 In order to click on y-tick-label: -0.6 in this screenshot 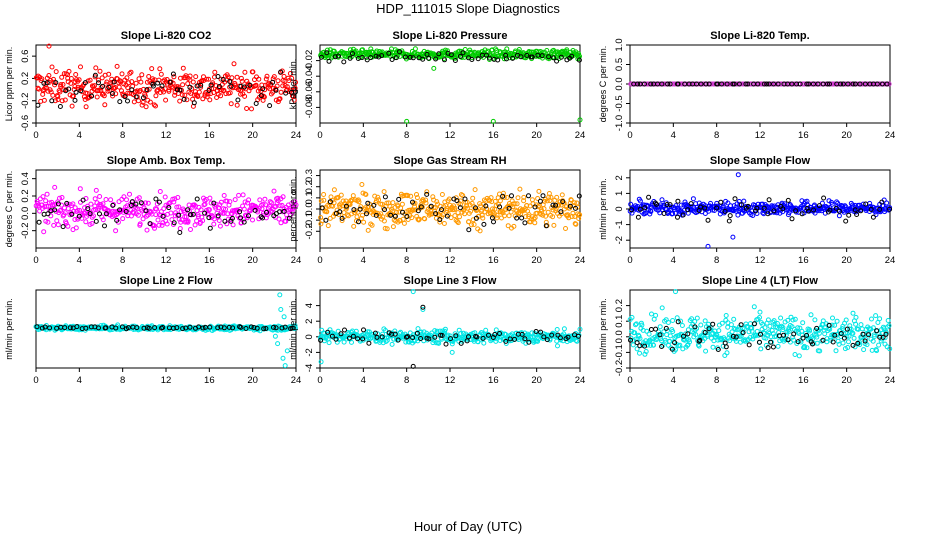, I will do `click(25, 123)`.